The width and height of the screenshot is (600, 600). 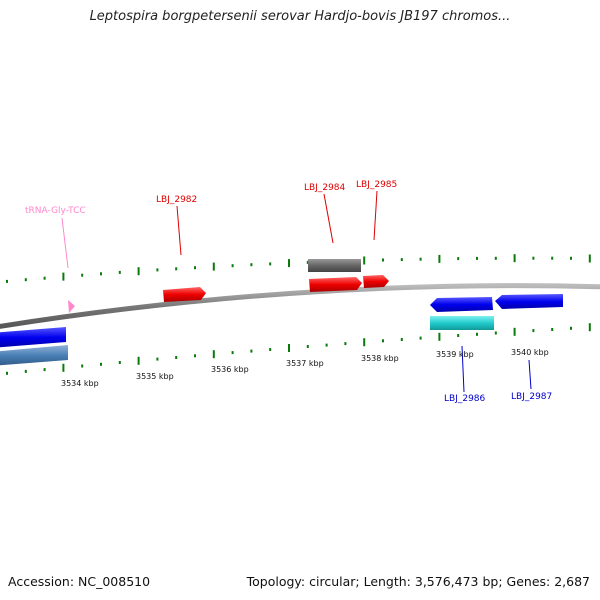 I want to click on trna-gly-tcc-marker, so click(x=71, y=306).